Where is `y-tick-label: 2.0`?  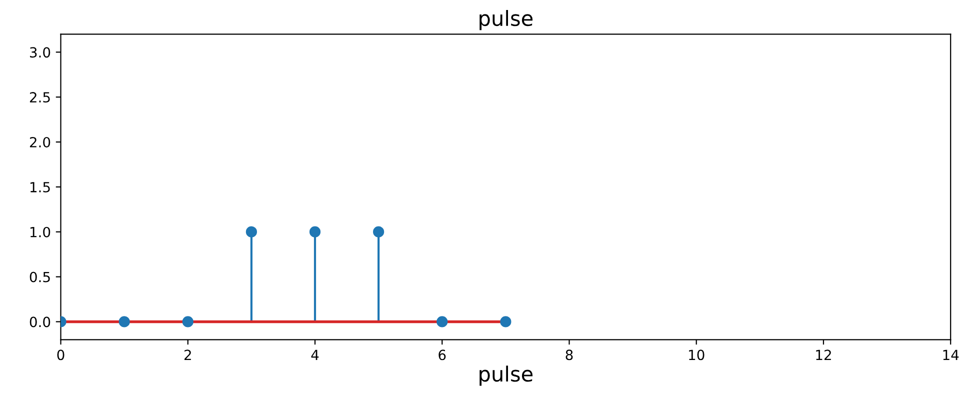
y-tick-label: 2.0 is located at coordinates (40, 142).